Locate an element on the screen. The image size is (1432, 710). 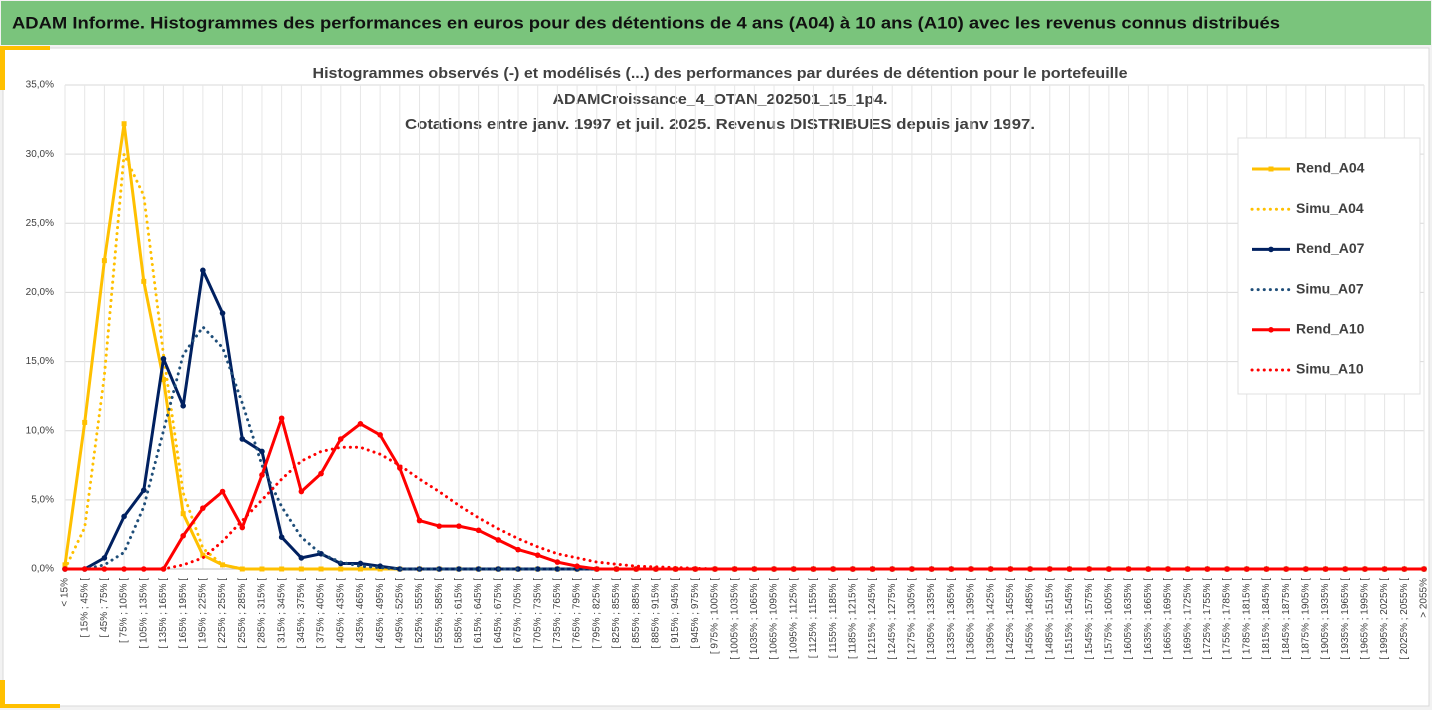
x-tick-label: [ 435% ; 465% [ is located at coordinates (360, 613).